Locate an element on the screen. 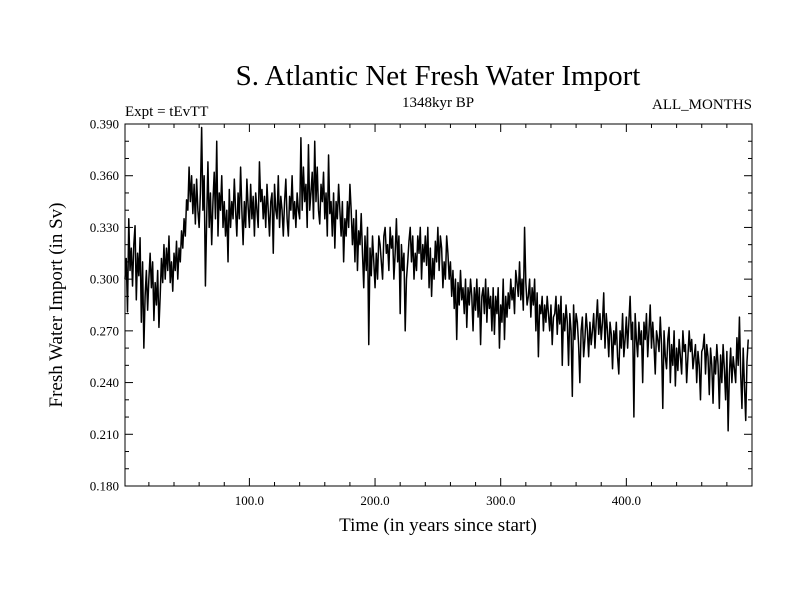 Image resolution: width=800 pixels, height=600 pixels. chart-title: S. Atlantic Net Fresh Water Import is located at coordinates (438, 76).